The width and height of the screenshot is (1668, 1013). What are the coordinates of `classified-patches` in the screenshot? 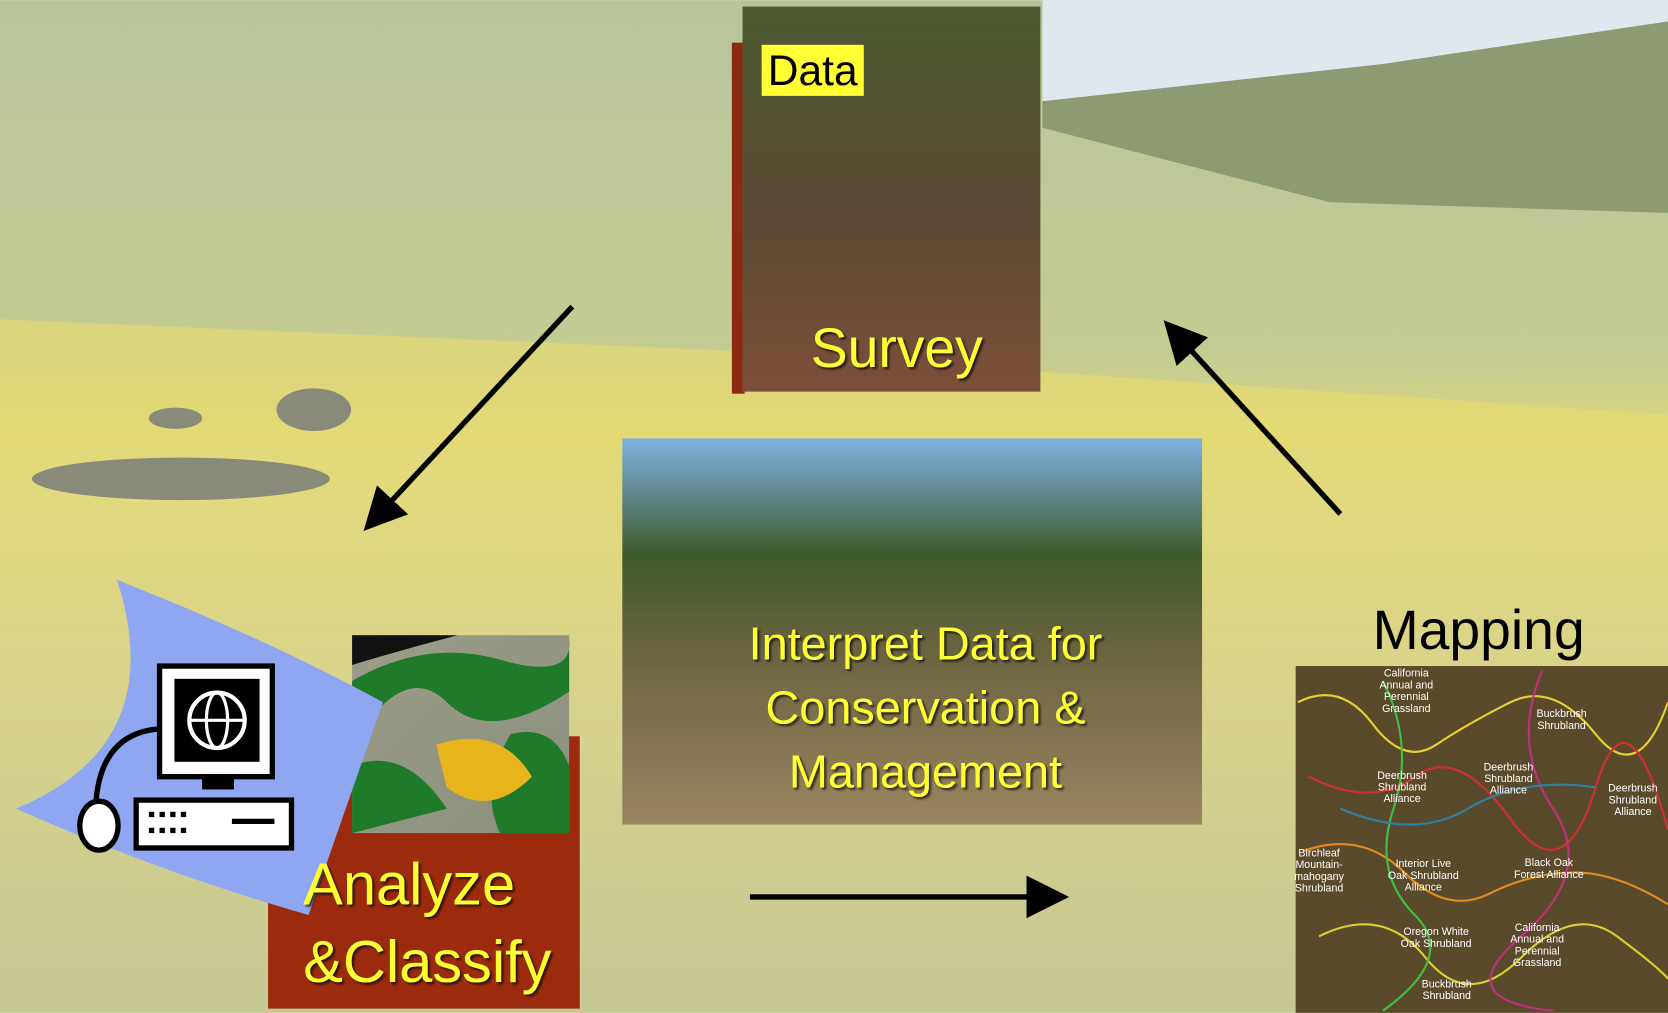 It's located at (461, 734).